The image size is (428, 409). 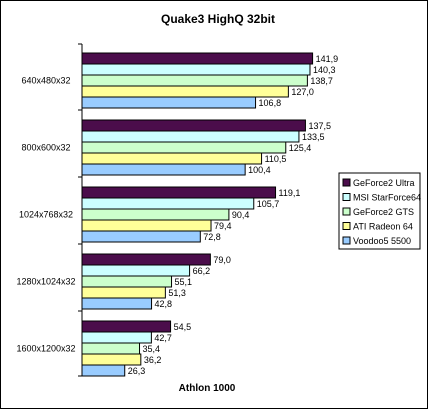 I want to click on data-label: 35,4, so click(x=152, y=349).